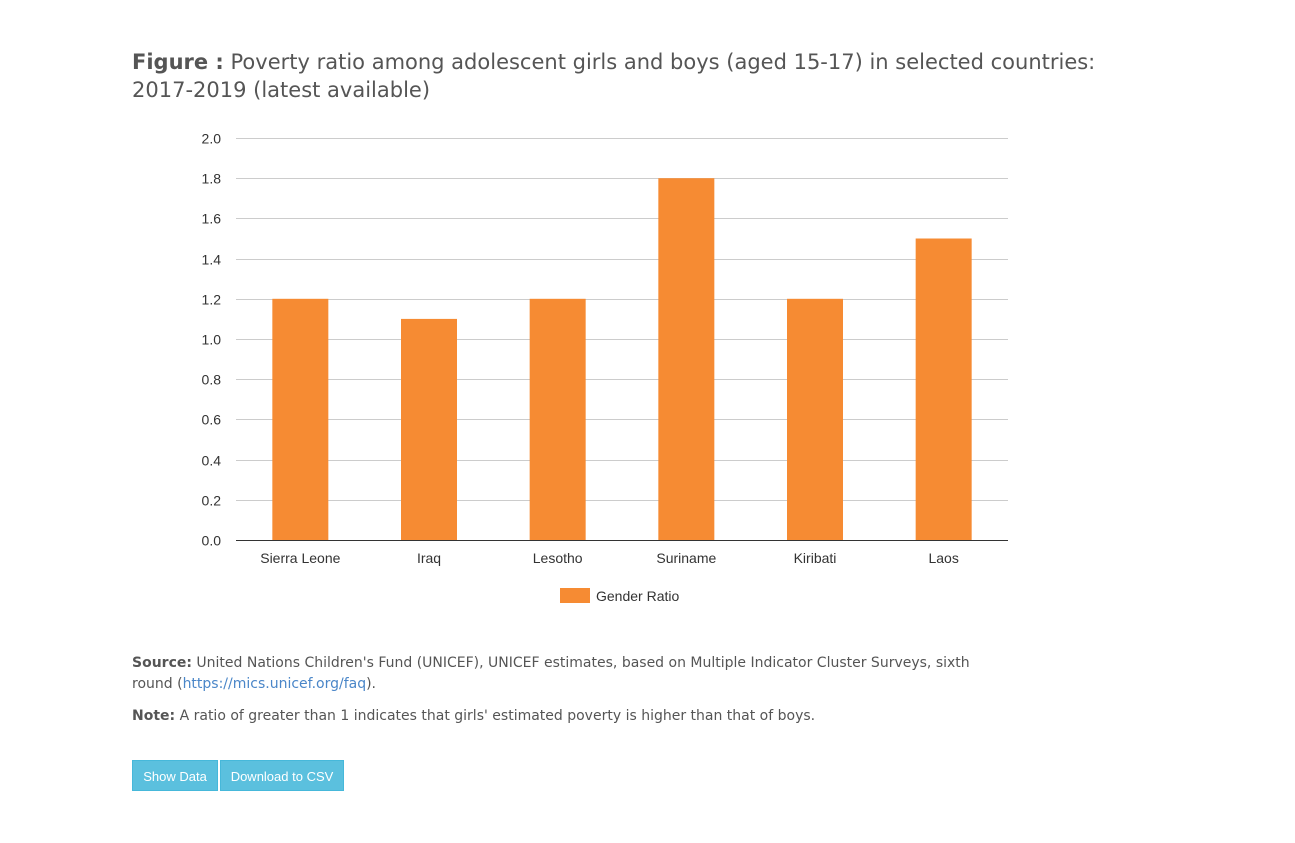  What do you see at coordinates (212, 461) in the screenshot?
I see `y-tick-label: 0.4` at bounding box center [212, 461].